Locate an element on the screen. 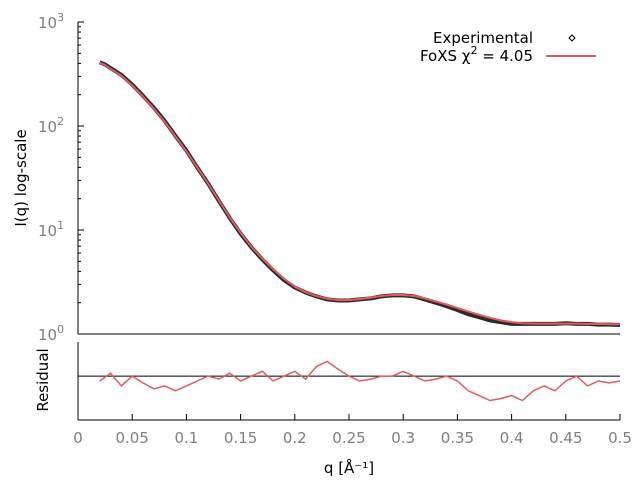 This screenshot has width=640, height=480. main-y-ticks: 10⁰ 10¹ 10² 10³ is located at coordinates (61, 177).